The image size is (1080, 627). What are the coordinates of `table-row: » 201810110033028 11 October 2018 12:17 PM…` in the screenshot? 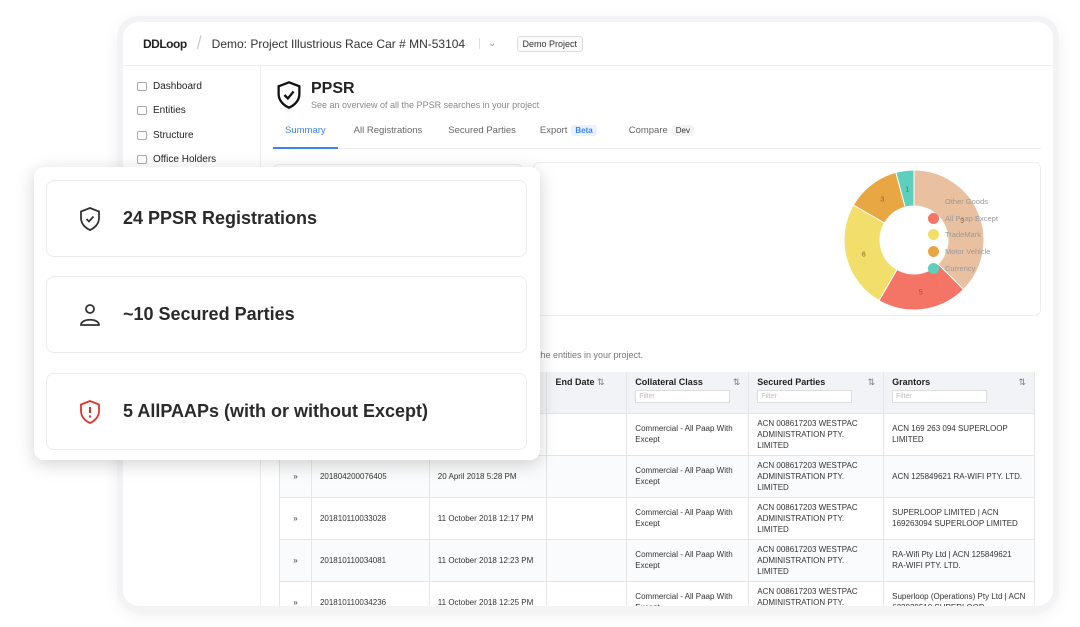 It's located at (657, 518).